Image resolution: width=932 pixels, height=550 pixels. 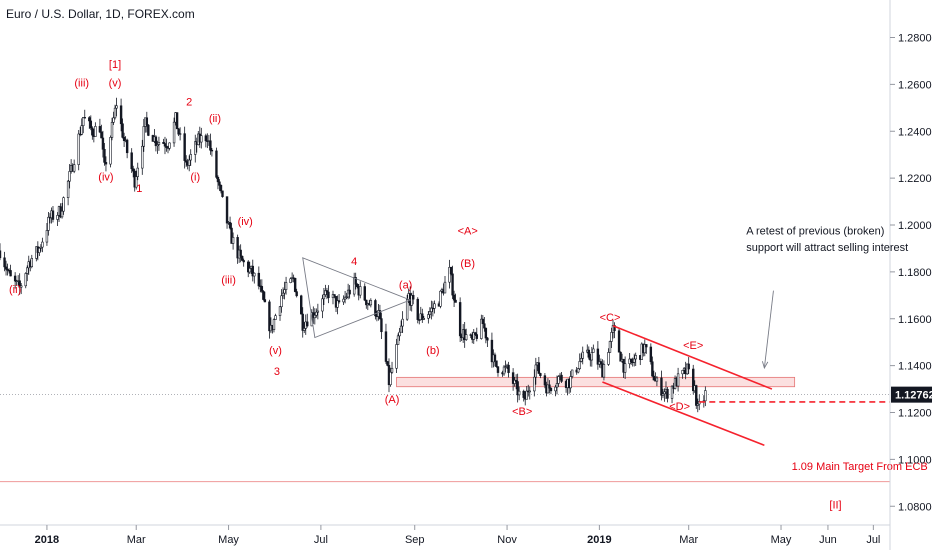 I want to click on wave-label: [II], so click(x=835, y=506).